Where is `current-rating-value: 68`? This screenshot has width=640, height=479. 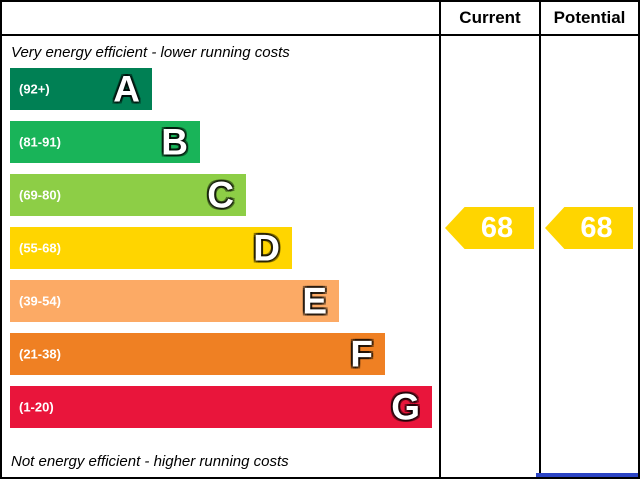
current-rating-value: 68 is located at coordinates (497, 227).